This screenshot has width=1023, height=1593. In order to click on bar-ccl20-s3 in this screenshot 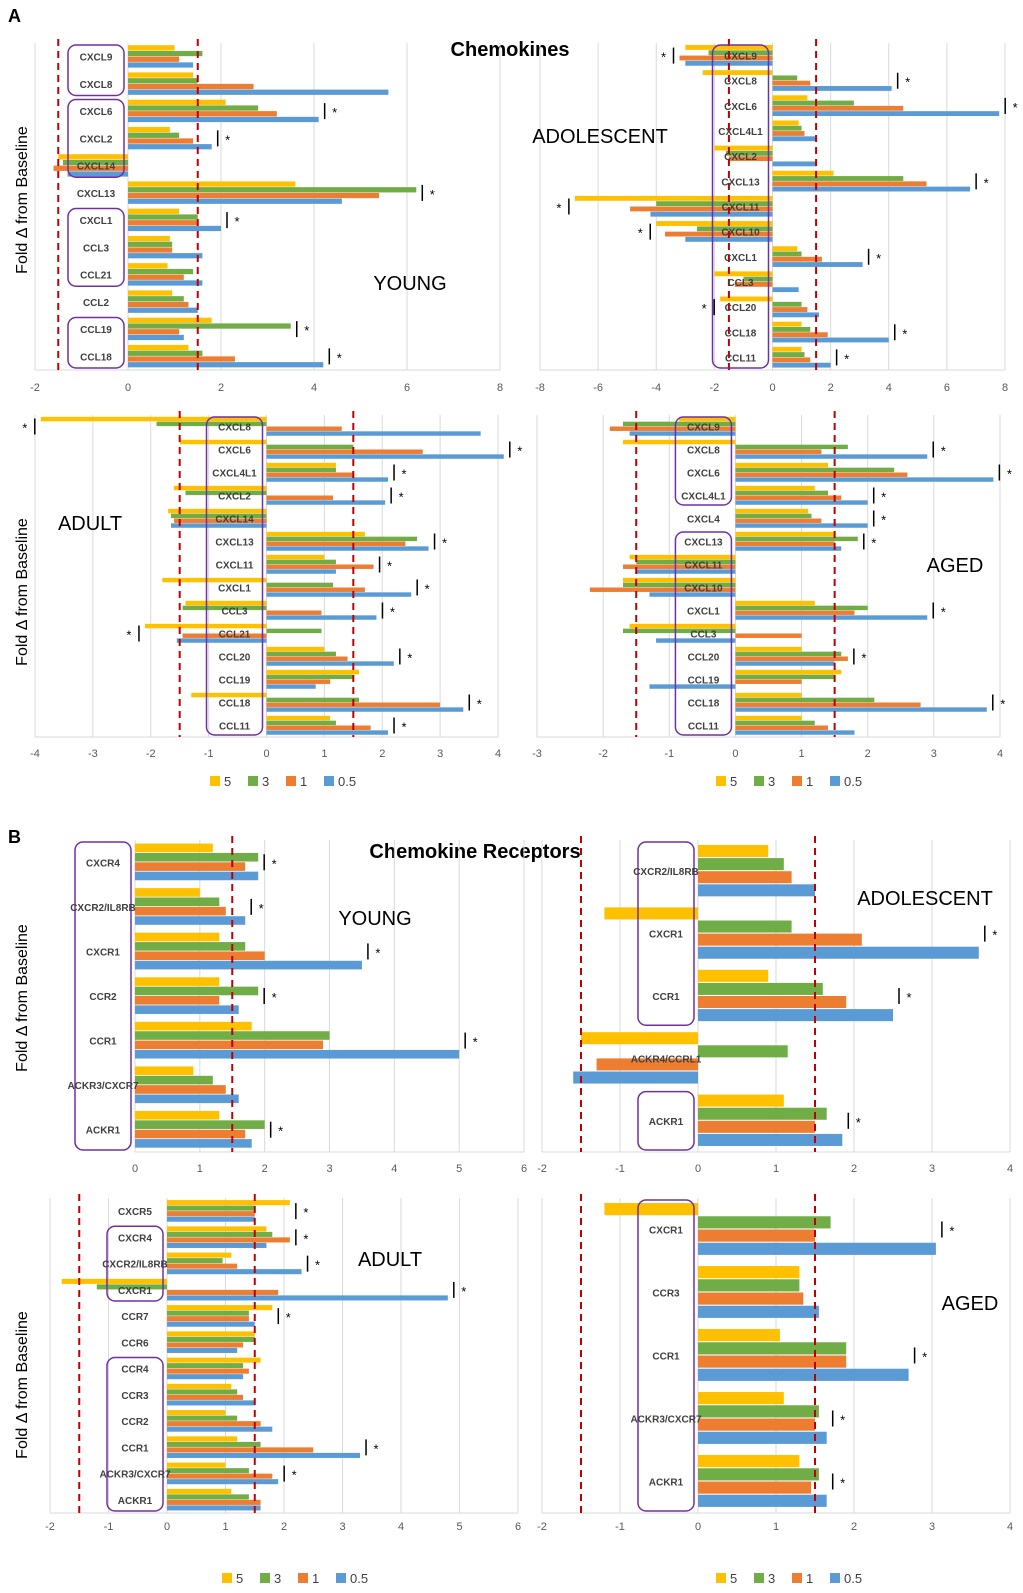, I will do `click(301, 654)`.